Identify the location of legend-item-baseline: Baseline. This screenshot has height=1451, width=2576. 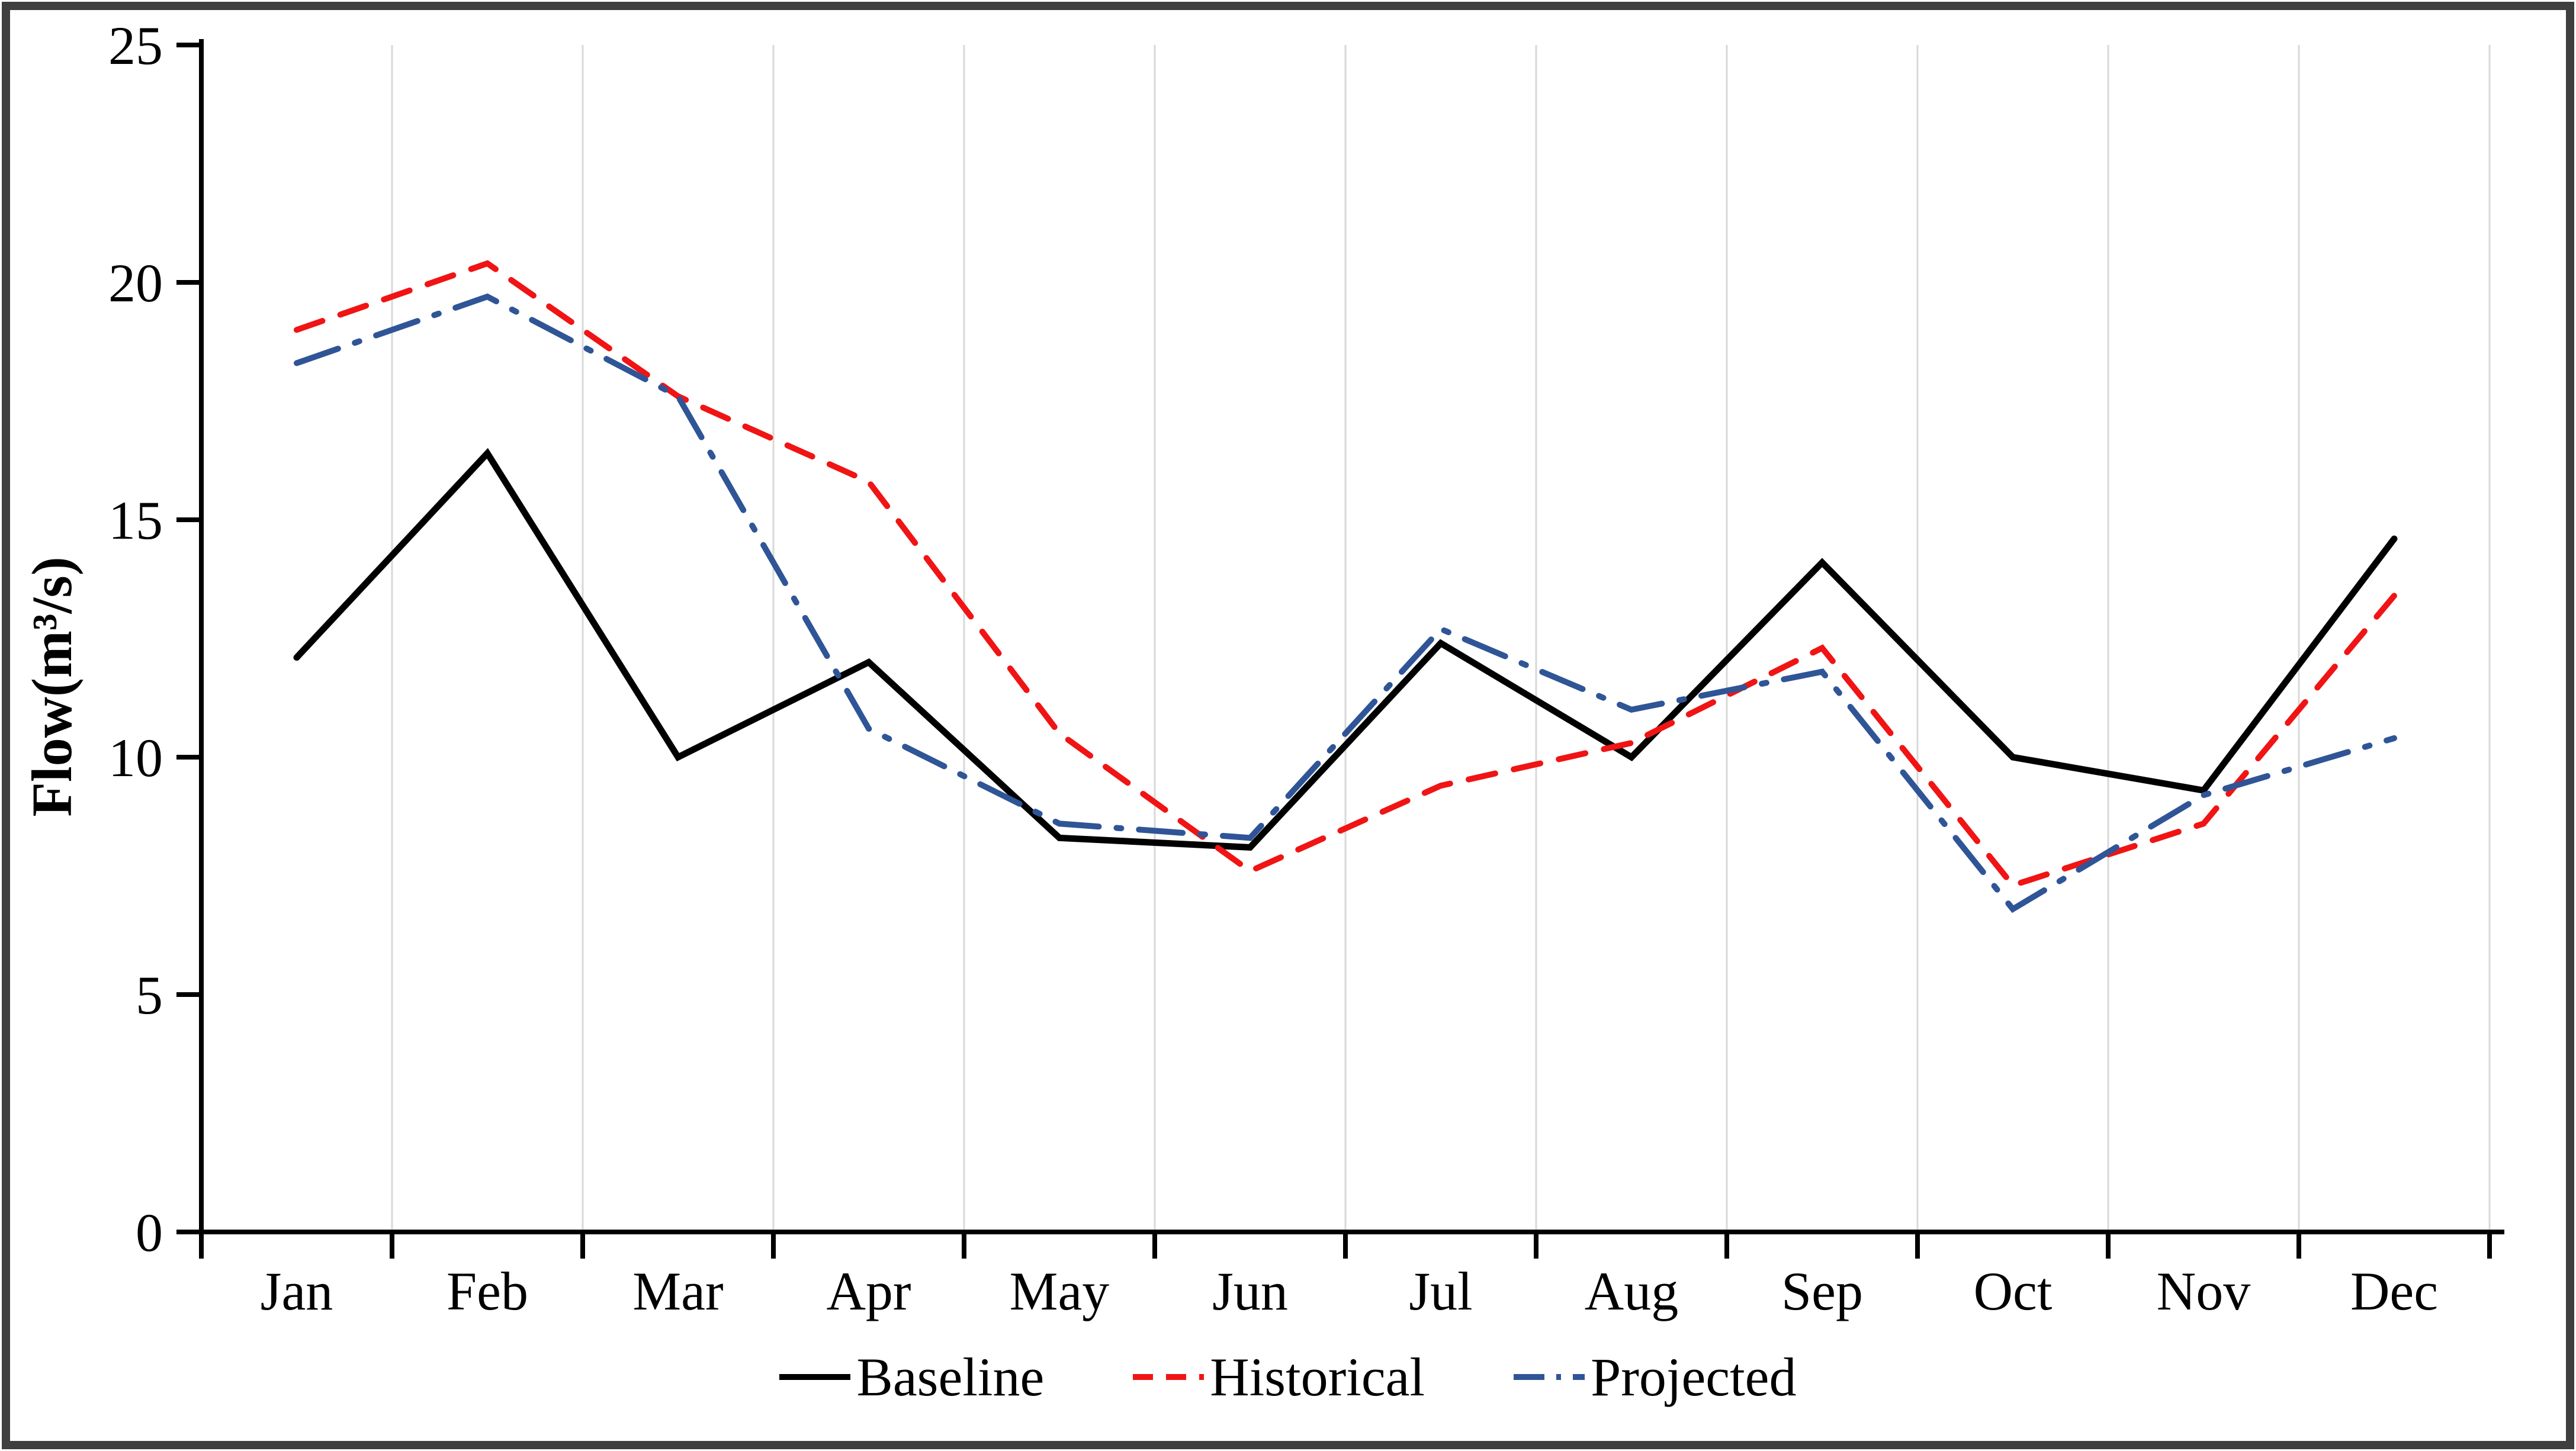
(911, 1377).